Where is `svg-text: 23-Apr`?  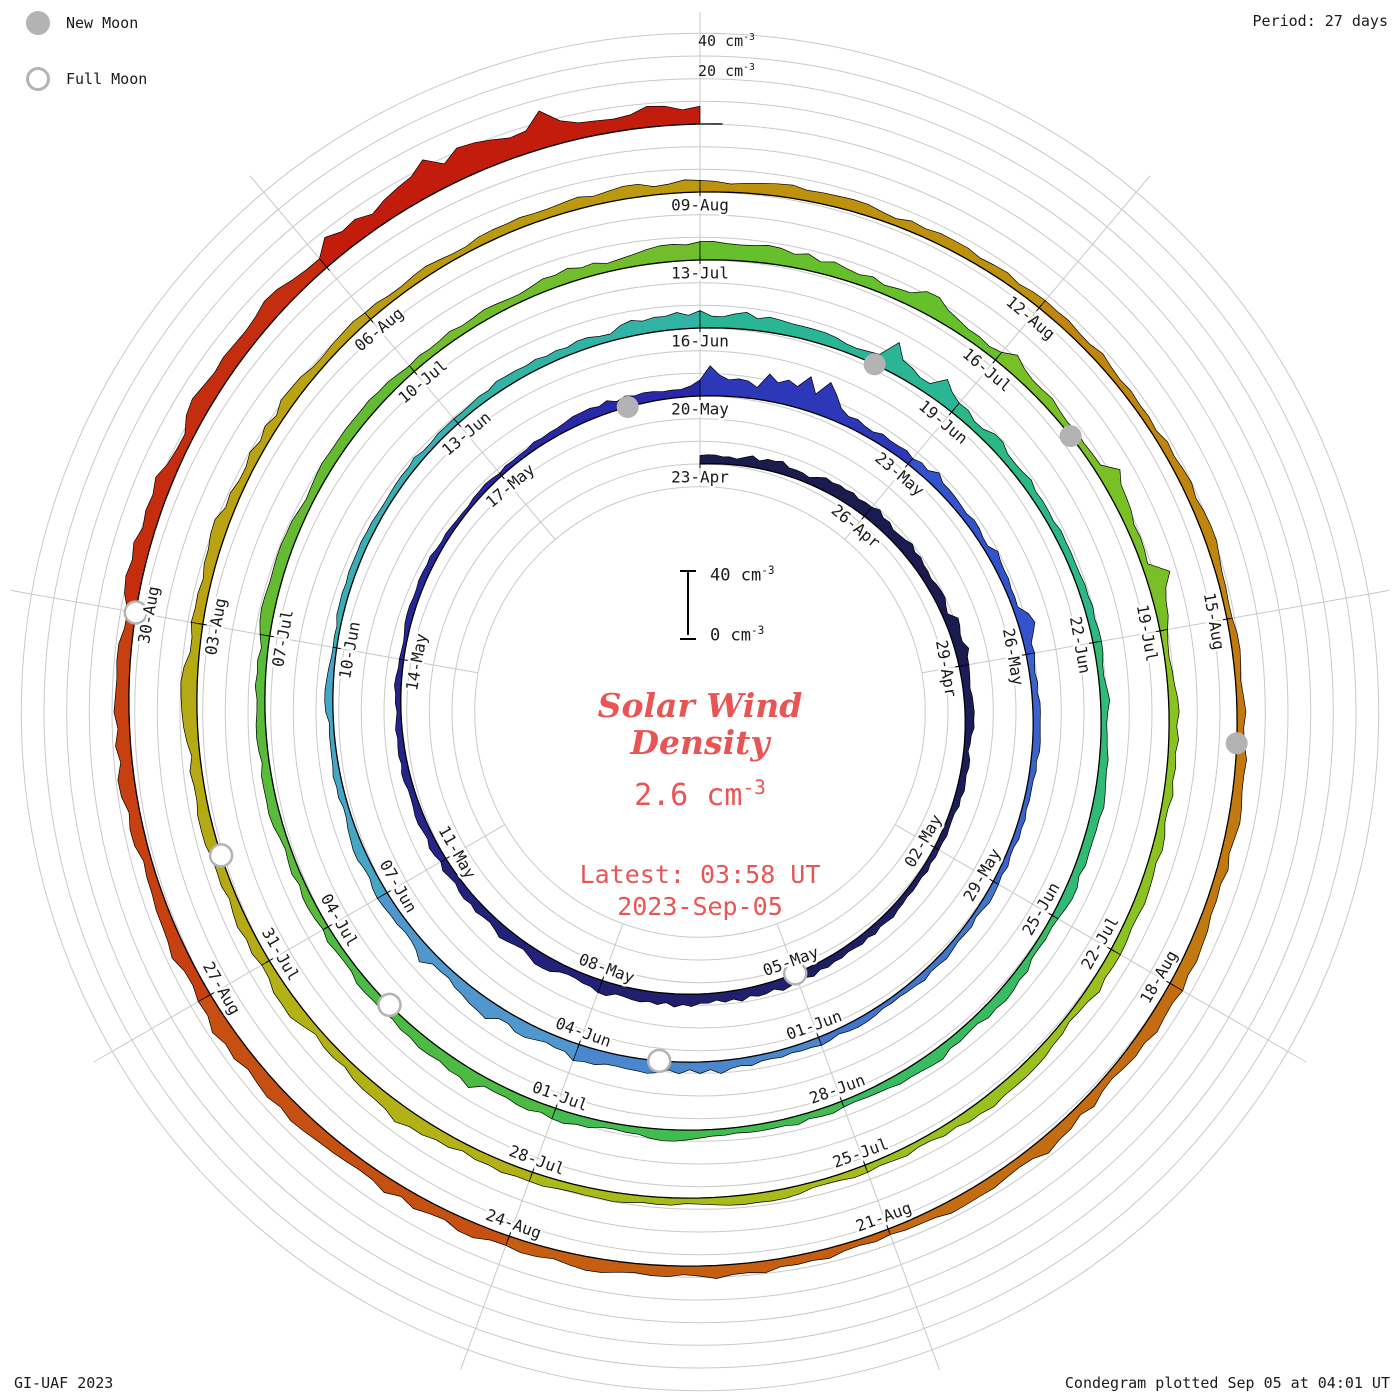 svg-text: 23-Apr is located at coordinates (700, 477).